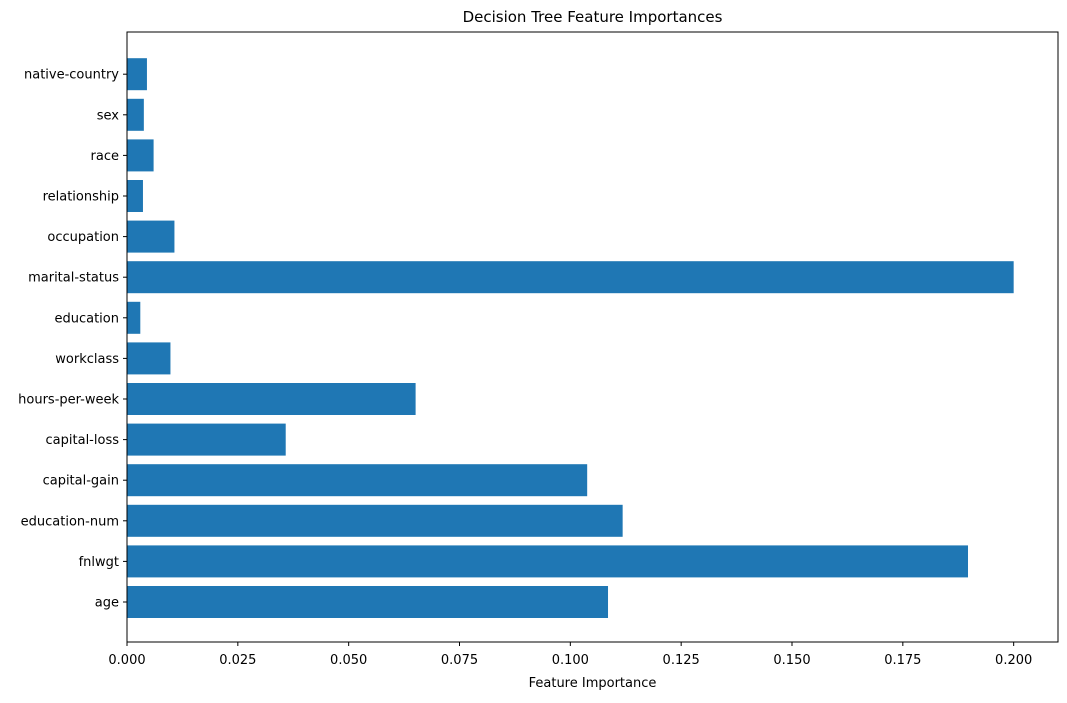  I want to click on bar-marital-status, so click(570, 277).